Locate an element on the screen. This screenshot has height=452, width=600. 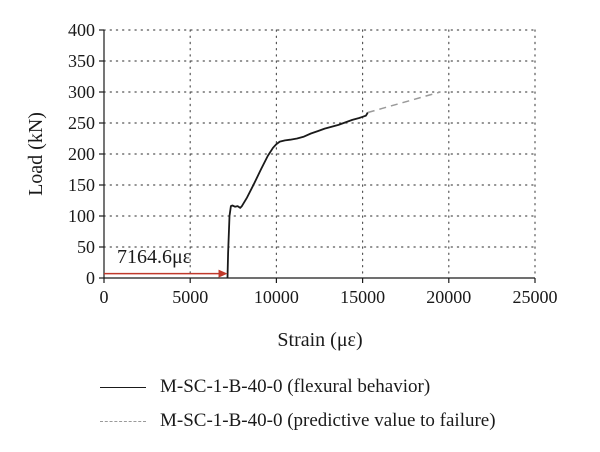
legend-label-flexural: M-SC-1-B-40-0 (flexural behavior) is located at coordinates (295, 386).